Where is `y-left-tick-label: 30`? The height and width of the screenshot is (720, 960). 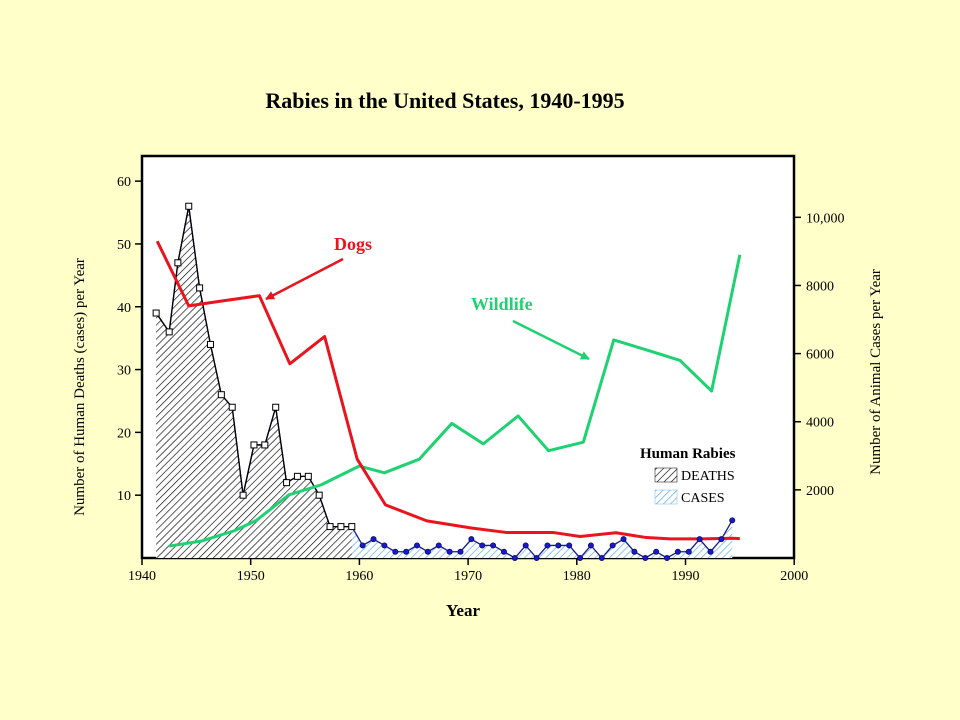
y-left-tick-label: 30 is located at coordinates (124, 371).